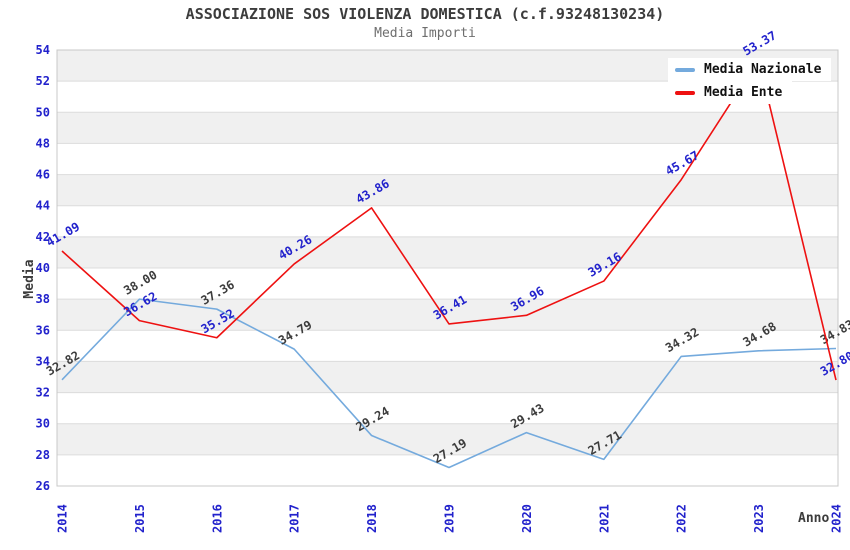 The width and height of the screenshot is (850, 550). What do you see at coordinates (682, 163) in the screenshot?
I see `point-label-media-ente: 45.67` at bounding box center [682, 163].